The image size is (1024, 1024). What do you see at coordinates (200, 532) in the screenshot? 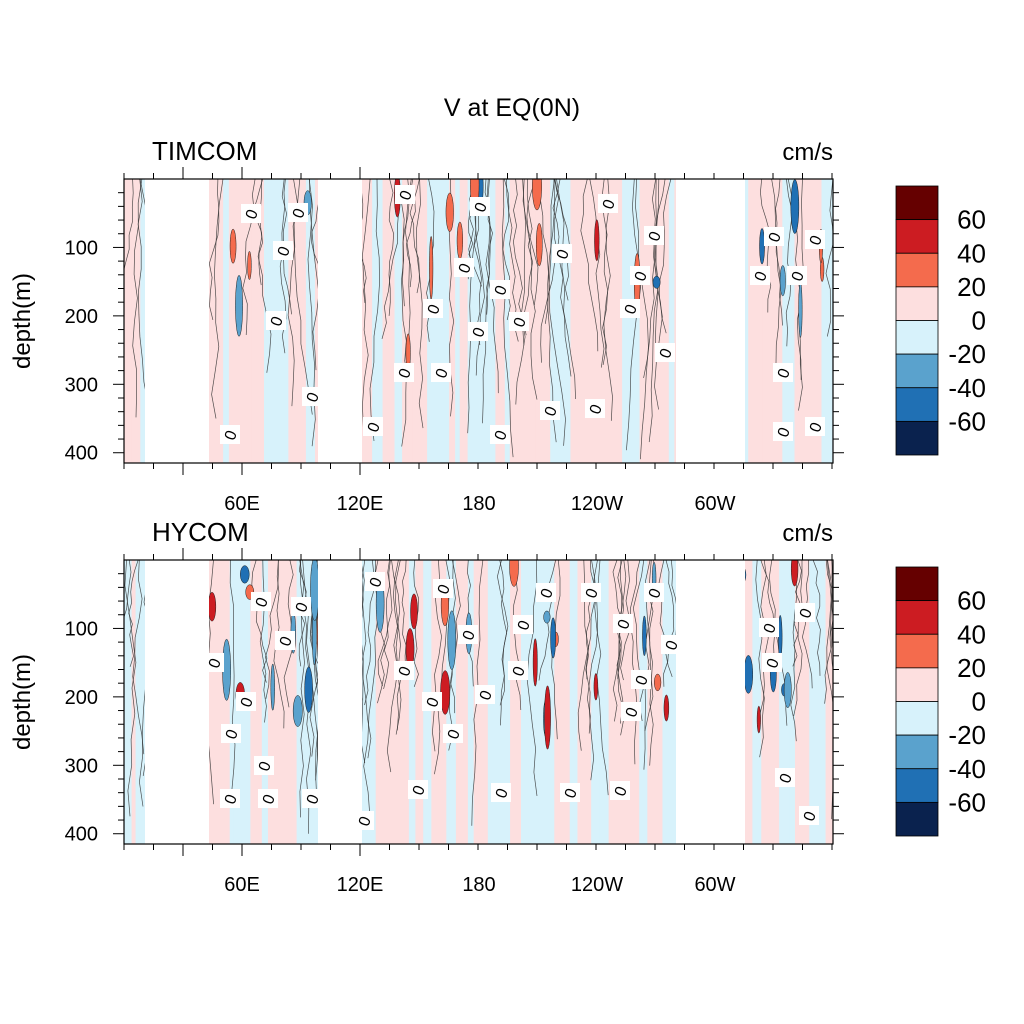
I see `panel-label: HYCOM` at bounding box center [200, 532].